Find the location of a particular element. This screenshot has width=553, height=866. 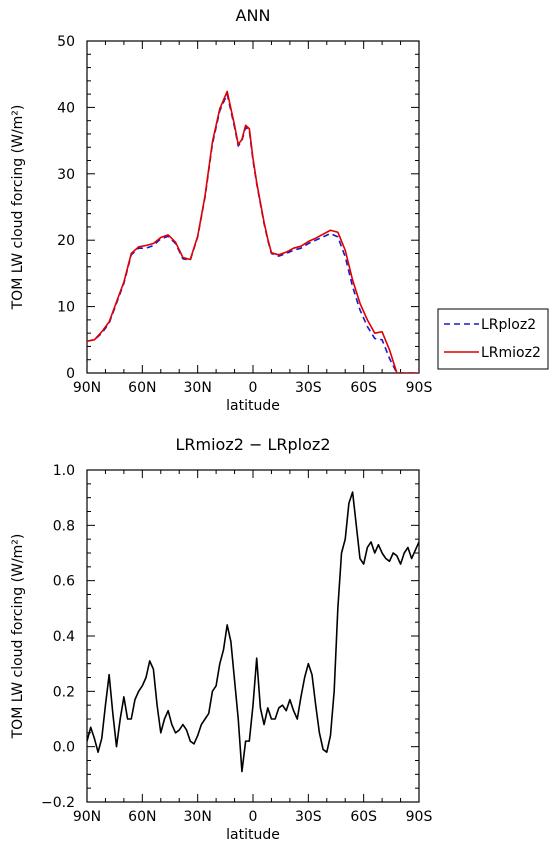

y-tick-label: 1.0 is located at coordinates (64, 471).